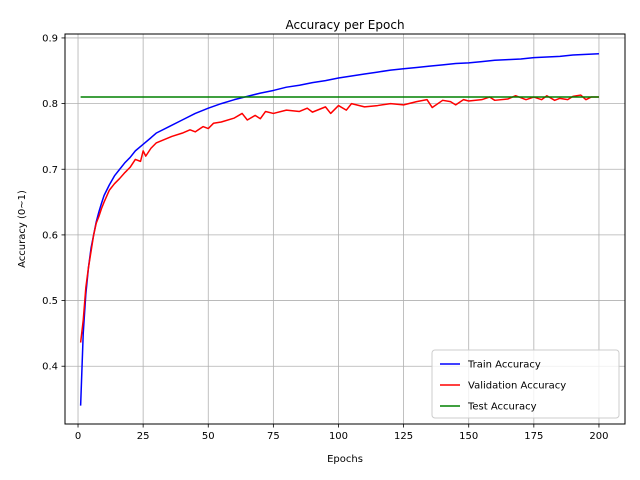 The height and width of the screenshot is (480, 640). Describe the element at coordinates (50, 235) in the screenshot. I see `y-tick-label: 0.6` at that location.